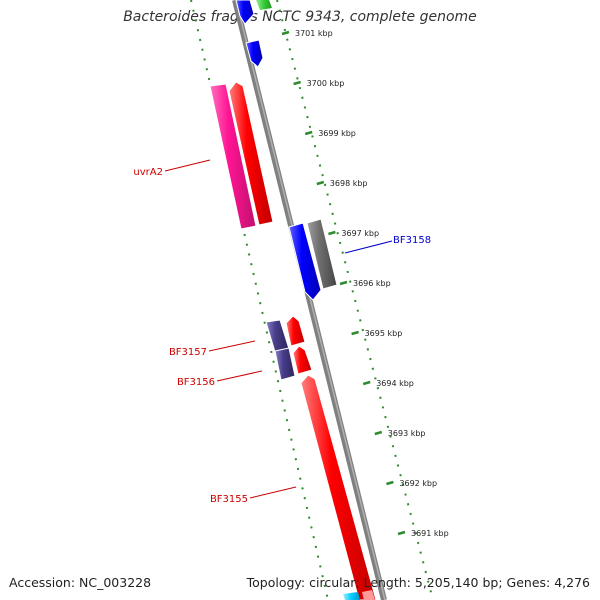 The image size is (600, 600). What do you see at coordinates (351, 596) in the screenshot?
I see `gene-cyan-partial` at bounding box center [351, 596].